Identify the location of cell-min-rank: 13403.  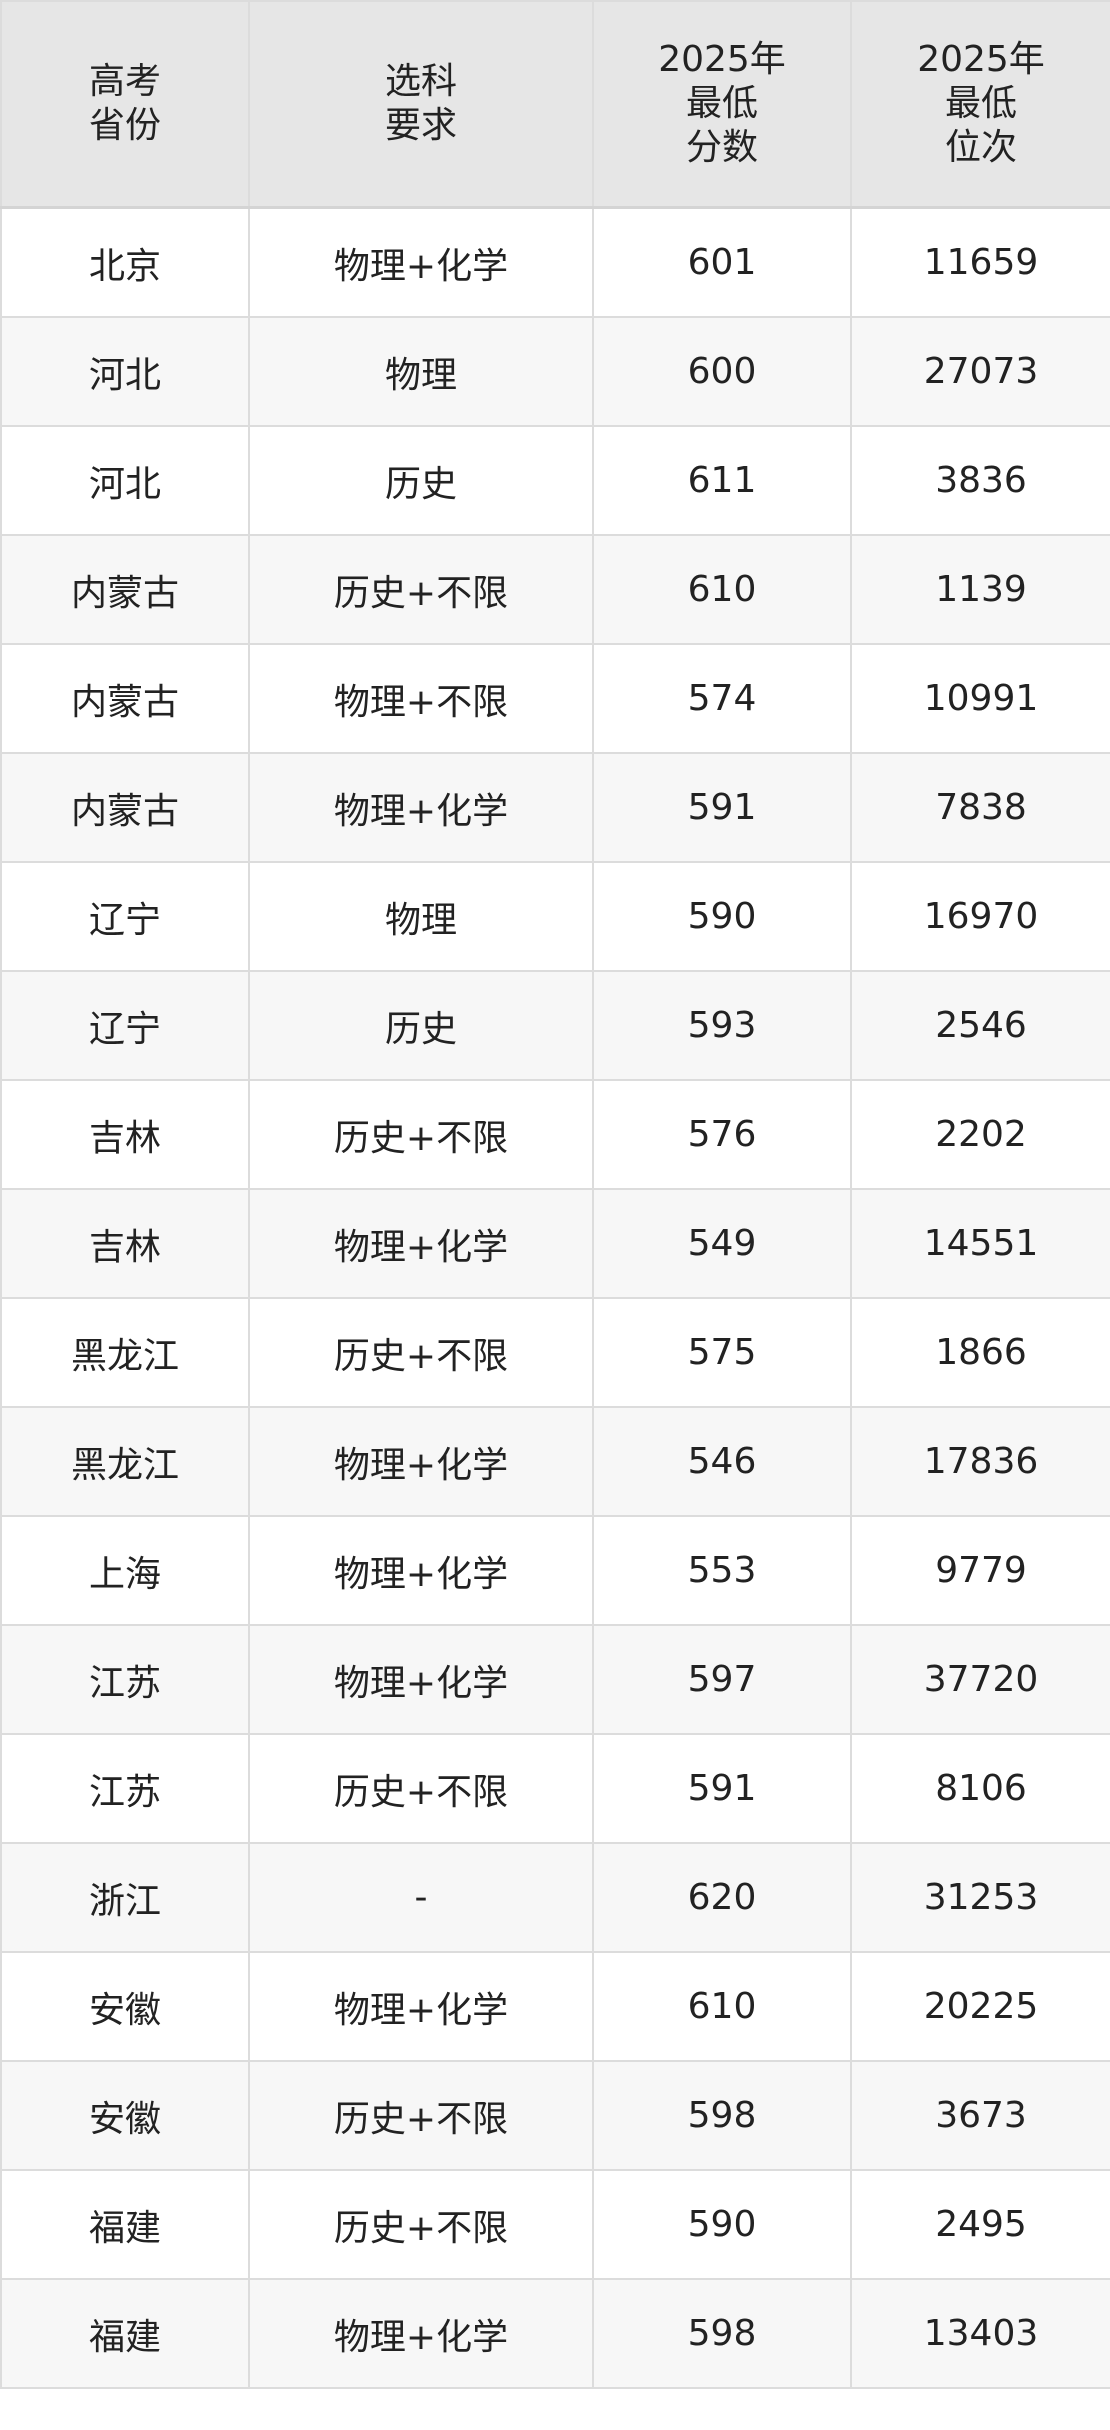
(980, 2333).